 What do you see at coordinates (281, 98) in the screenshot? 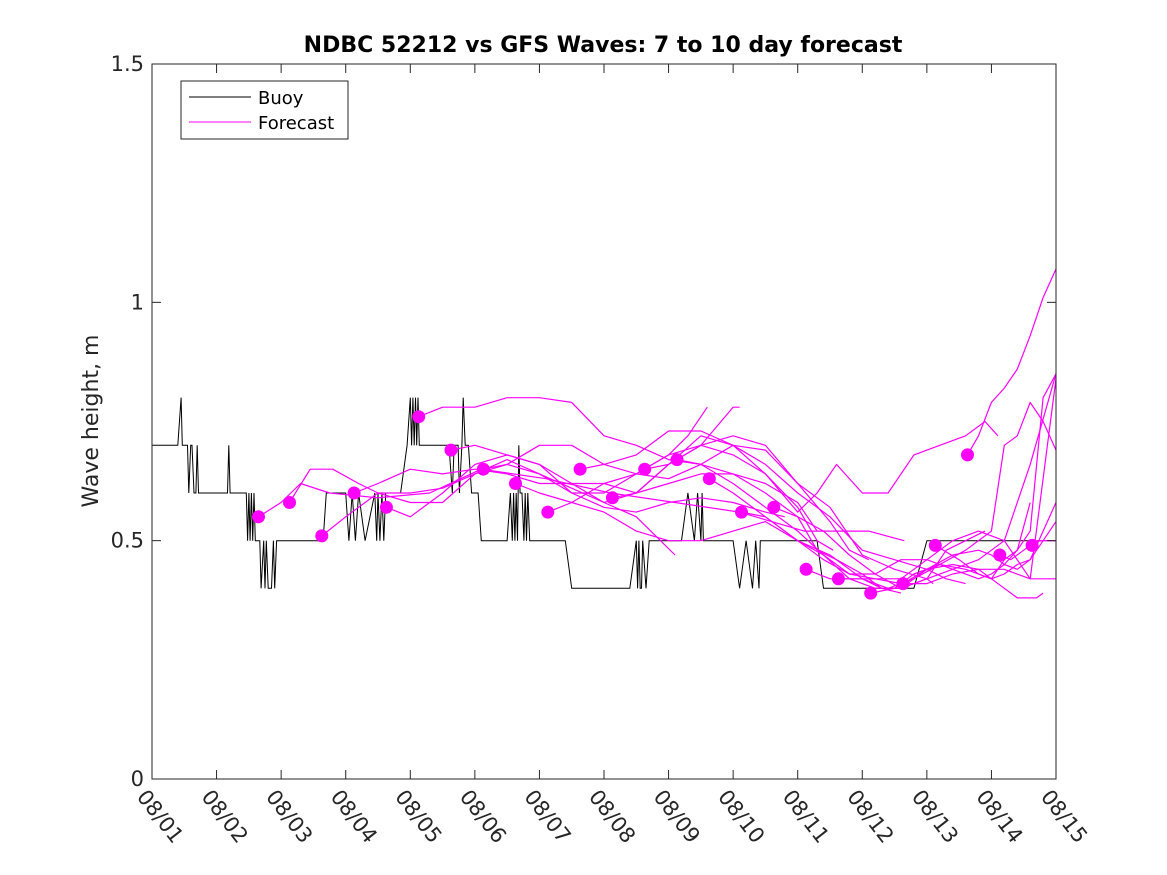
I see `legend-buoy-label: Buoy` at bounding box center [281, 98].